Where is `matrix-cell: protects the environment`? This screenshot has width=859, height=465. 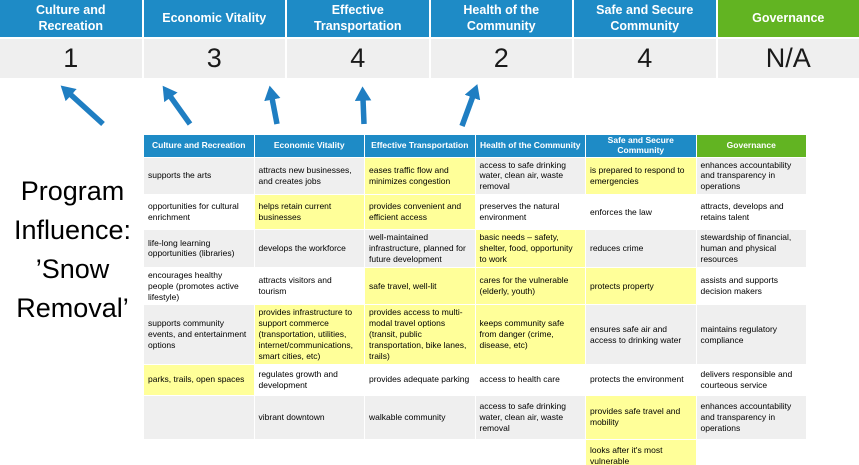
matrix-cell: protects the environment is located at coordinates (641, 379).